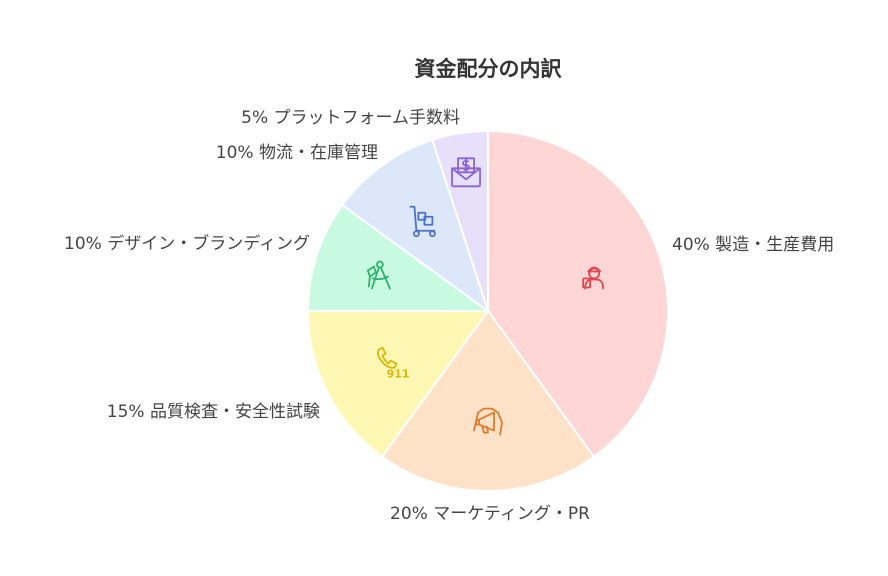 This screenshot has width=888, height=576. Describe the element at coordinates (393, 363) in the screenshot. I see `phone-911-icon: 911` at that location.